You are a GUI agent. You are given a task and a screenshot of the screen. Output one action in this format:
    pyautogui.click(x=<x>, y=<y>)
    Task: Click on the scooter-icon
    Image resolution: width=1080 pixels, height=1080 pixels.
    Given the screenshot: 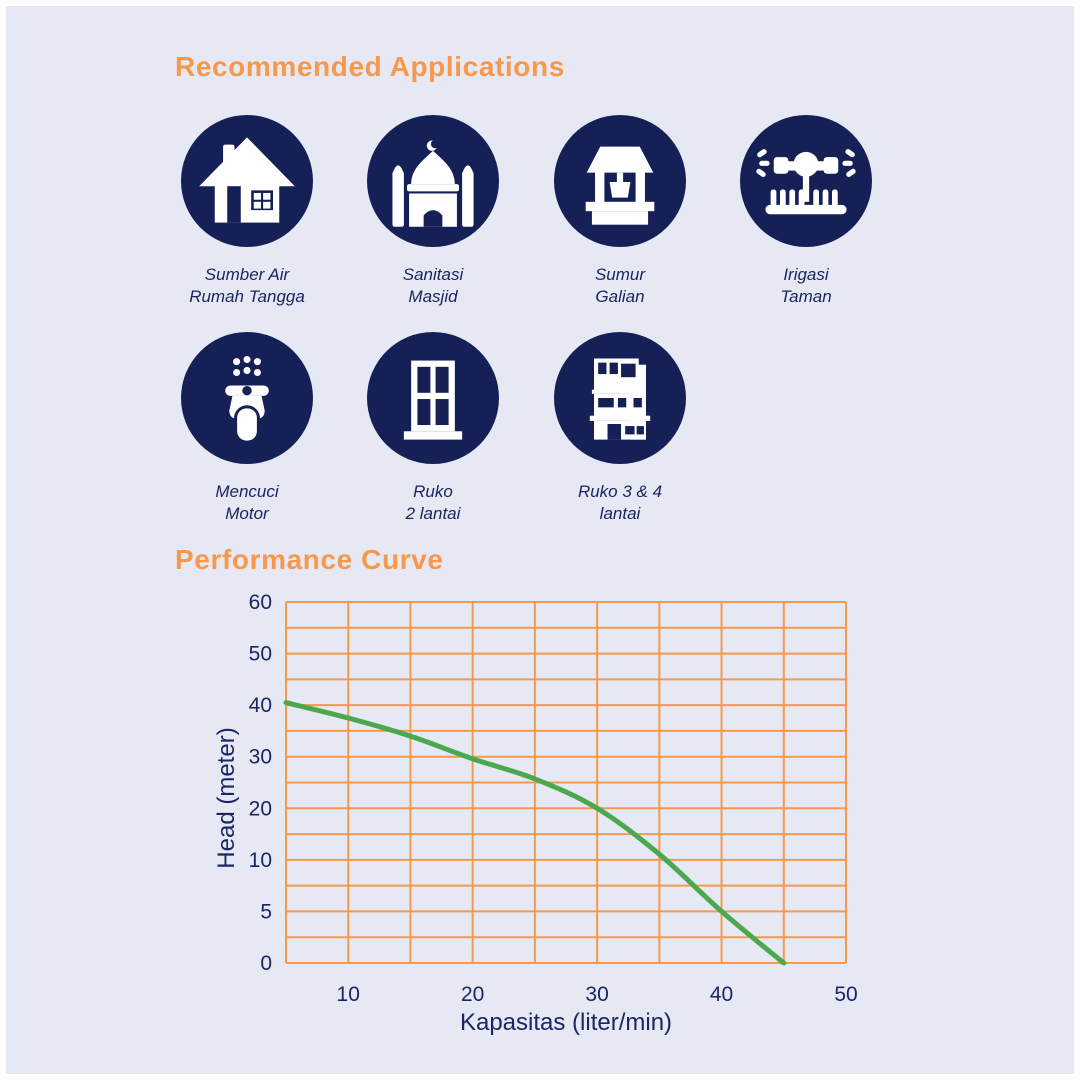 What is the action you would take?
    pyautogui.click(x=247, y=398)
    